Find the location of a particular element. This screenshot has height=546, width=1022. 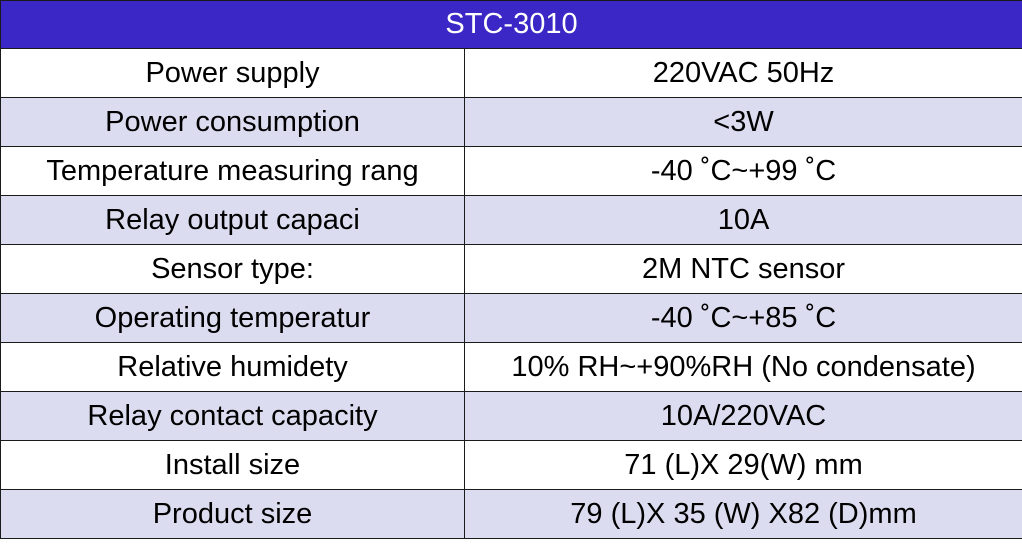

row-value: -40 ˚C~+99 ˚C is located at coordinates (742, 171).